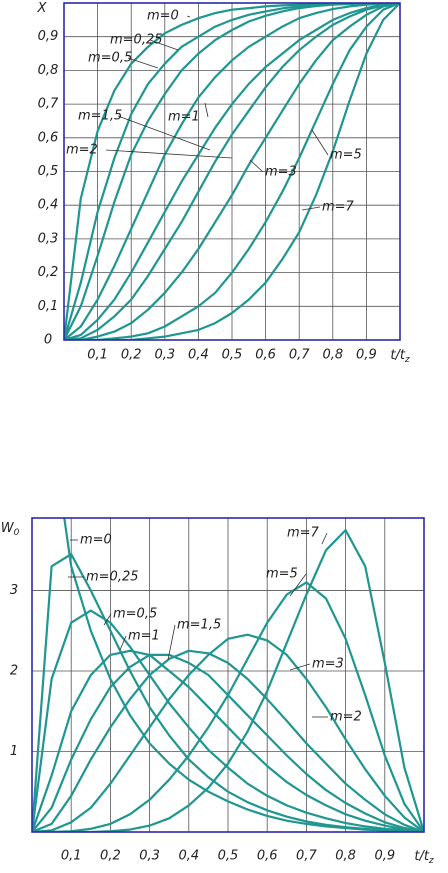 This screenshot has width=448, height=873. I want to click on y-tick-label: 0, so click(48, 340).